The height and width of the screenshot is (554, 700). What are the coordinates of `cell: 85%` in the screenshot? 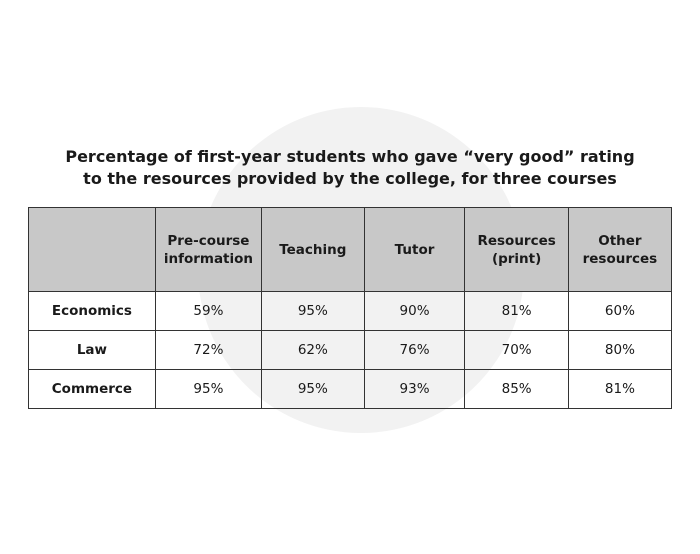 It's located at (516, 389).